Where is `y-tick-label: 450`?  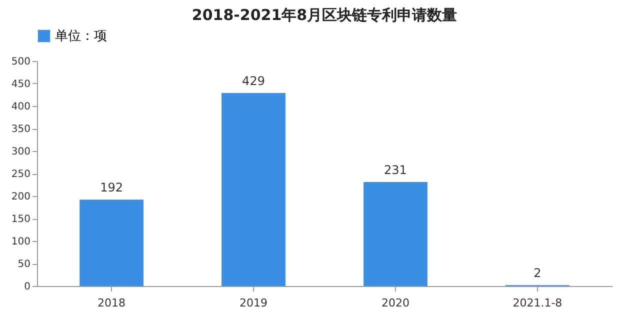
y-tick-label: 450 is located at coordinates (20, 84).